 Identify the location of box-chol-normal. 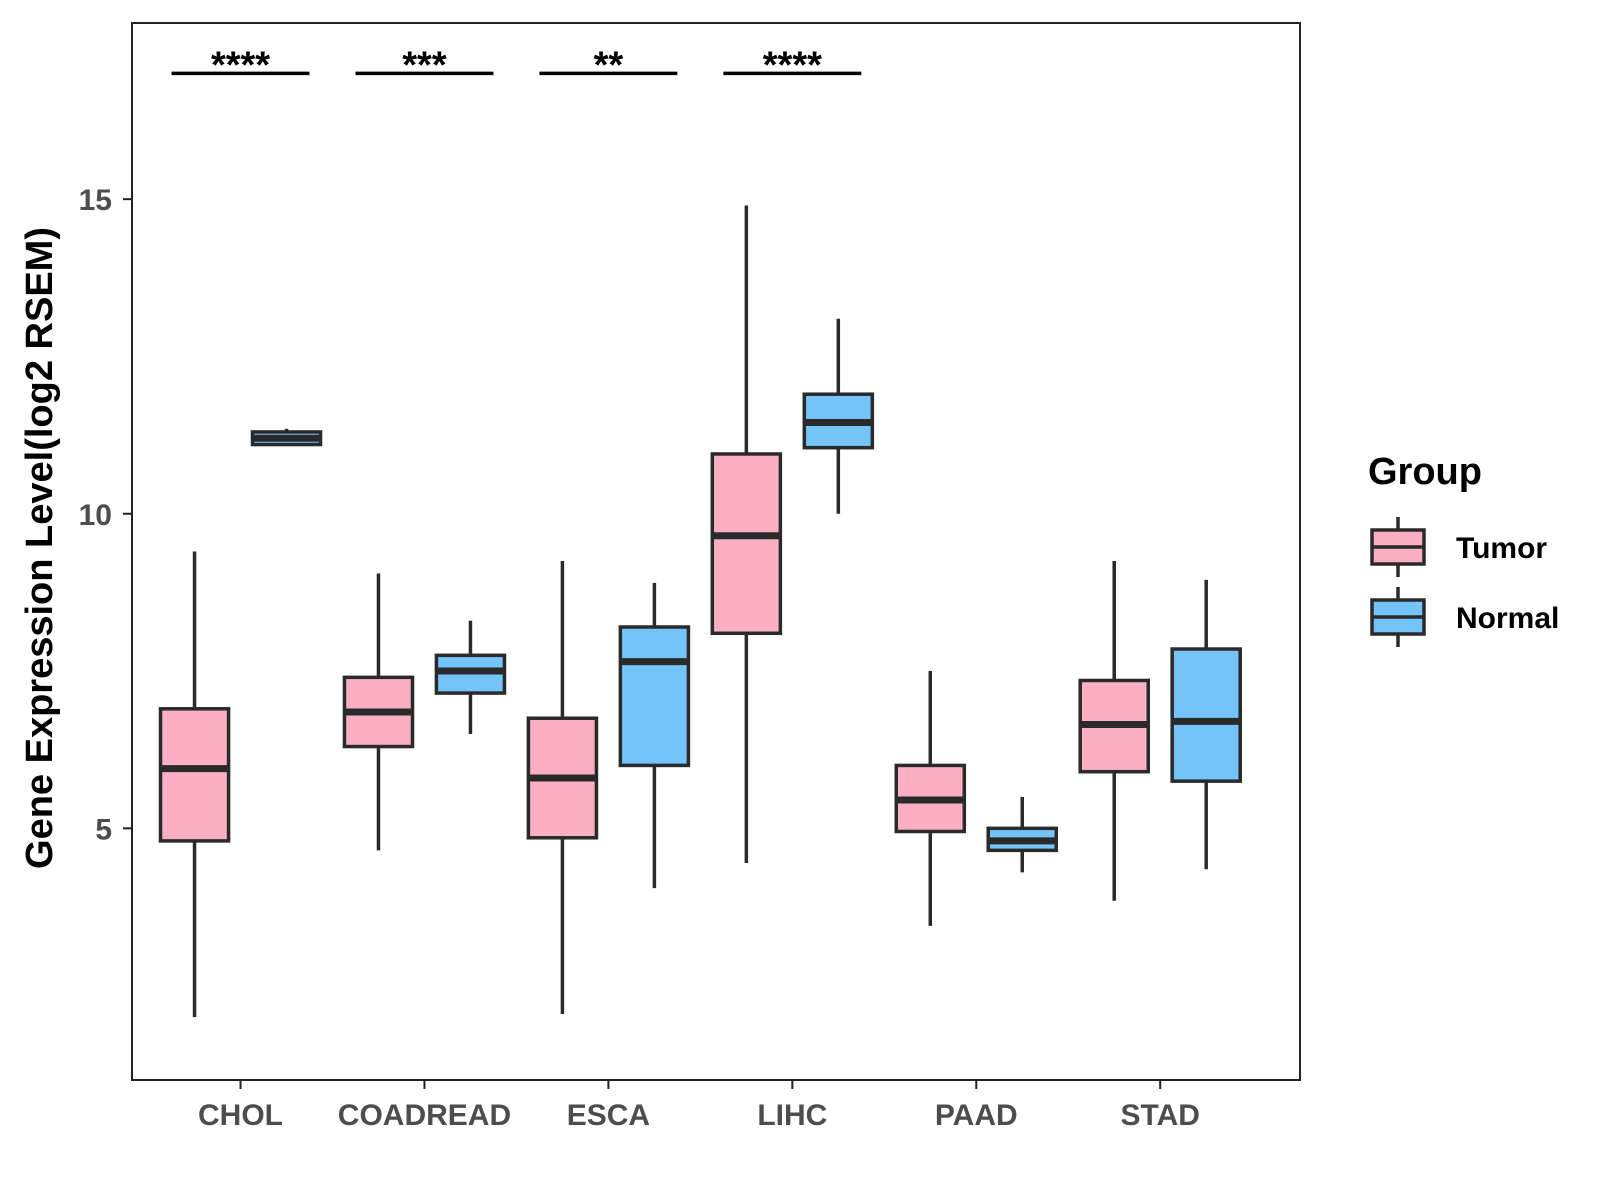
(286, 437).